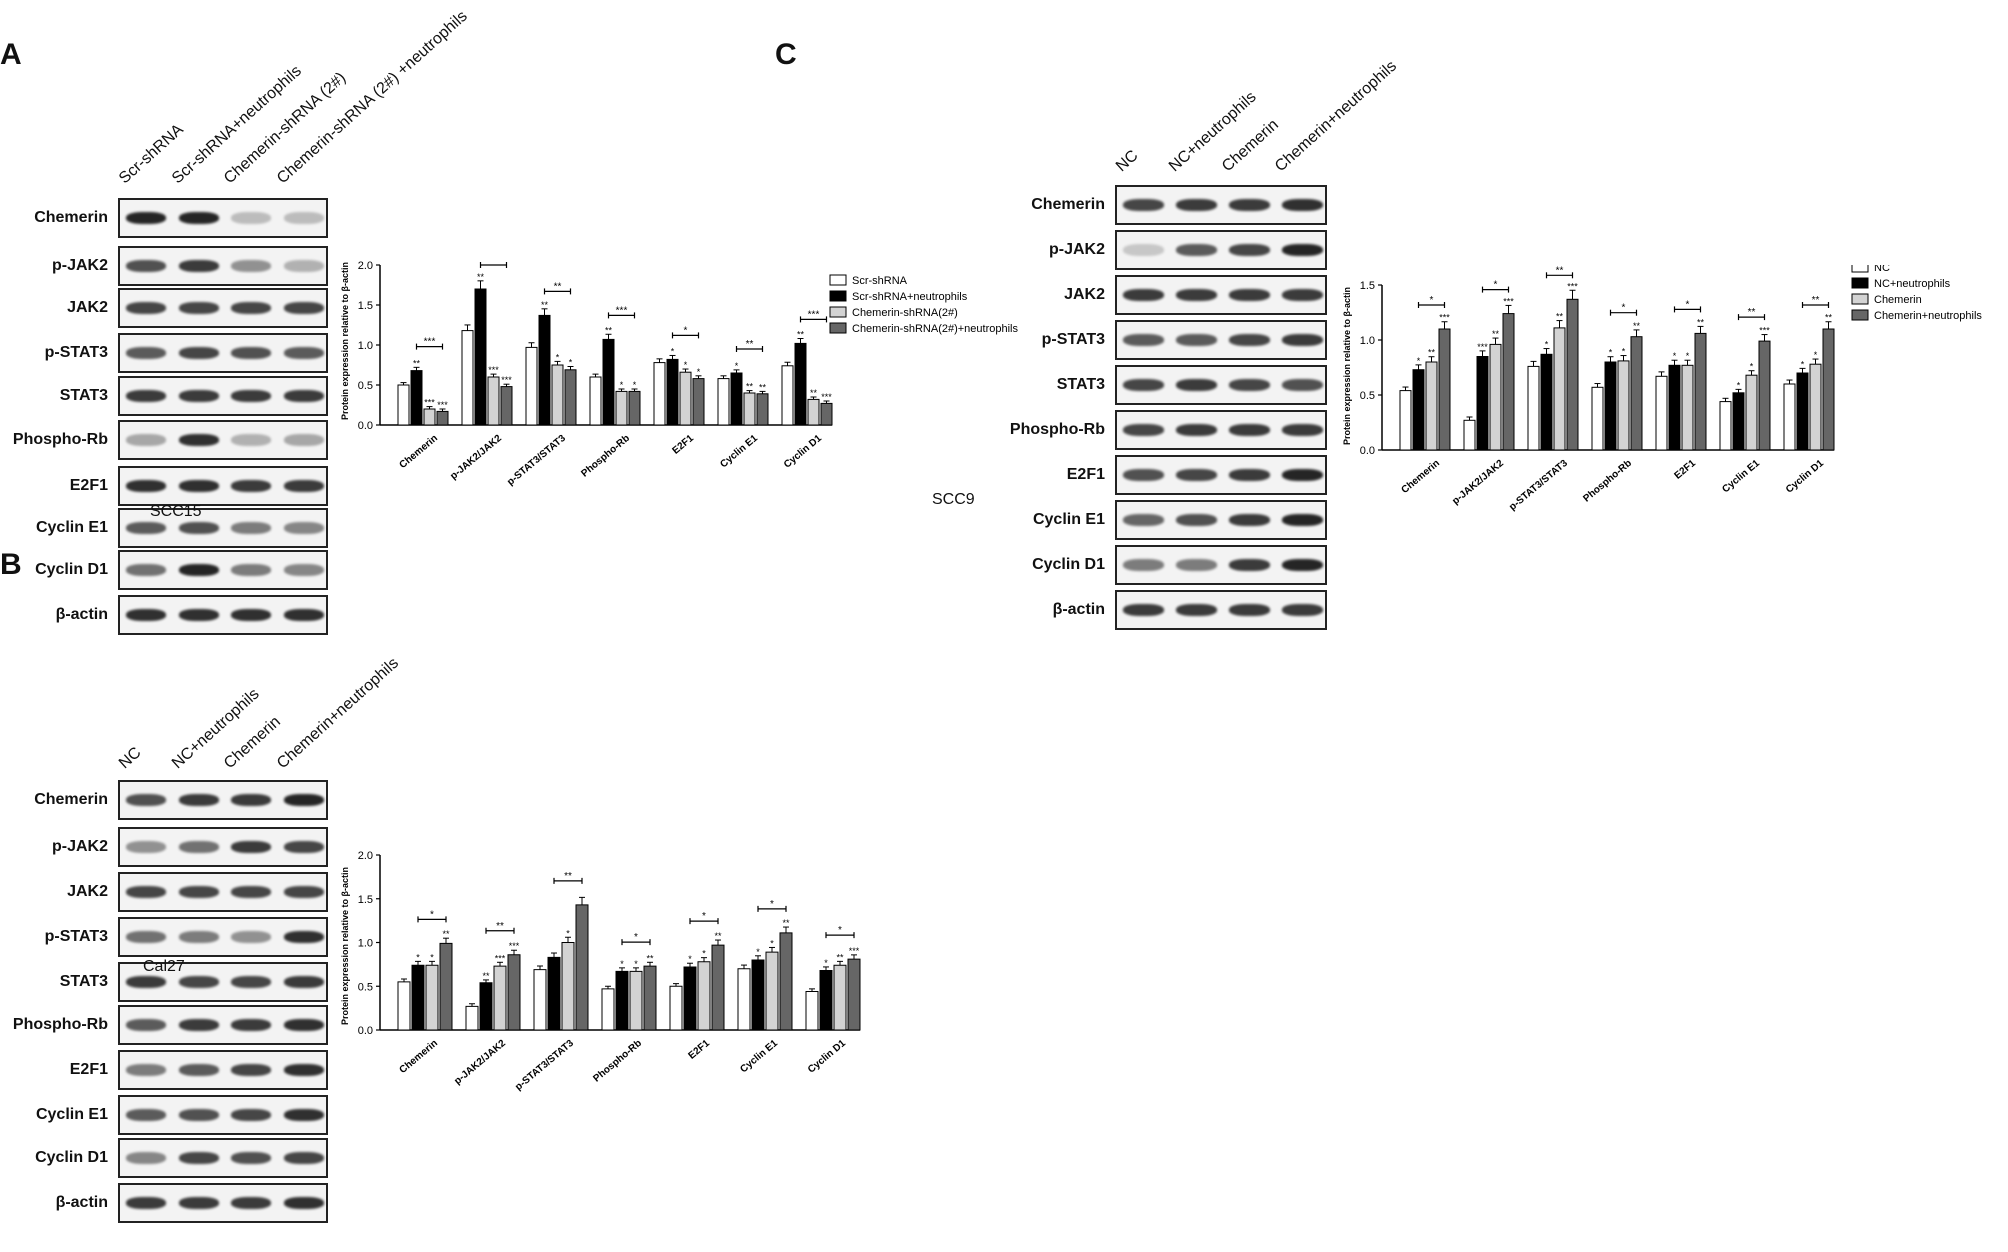 The height and width of the screenshot is (1252, 2008). What do you see at coordinates (476, 457) in the screenshot?
I see `category-label: p-JAK2/JAK2` at bounding box center [476, 457].